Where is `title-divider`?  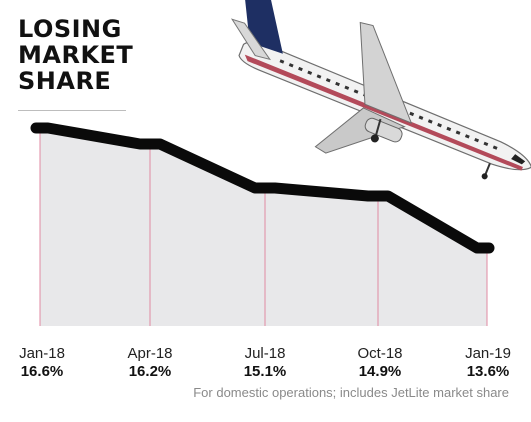 title-divider is located at coordinates (72, 110).